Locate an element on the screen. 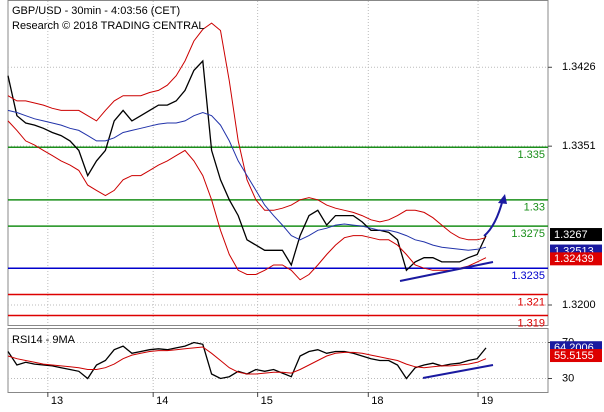  arrow-head is located at coordinates (502, 199).